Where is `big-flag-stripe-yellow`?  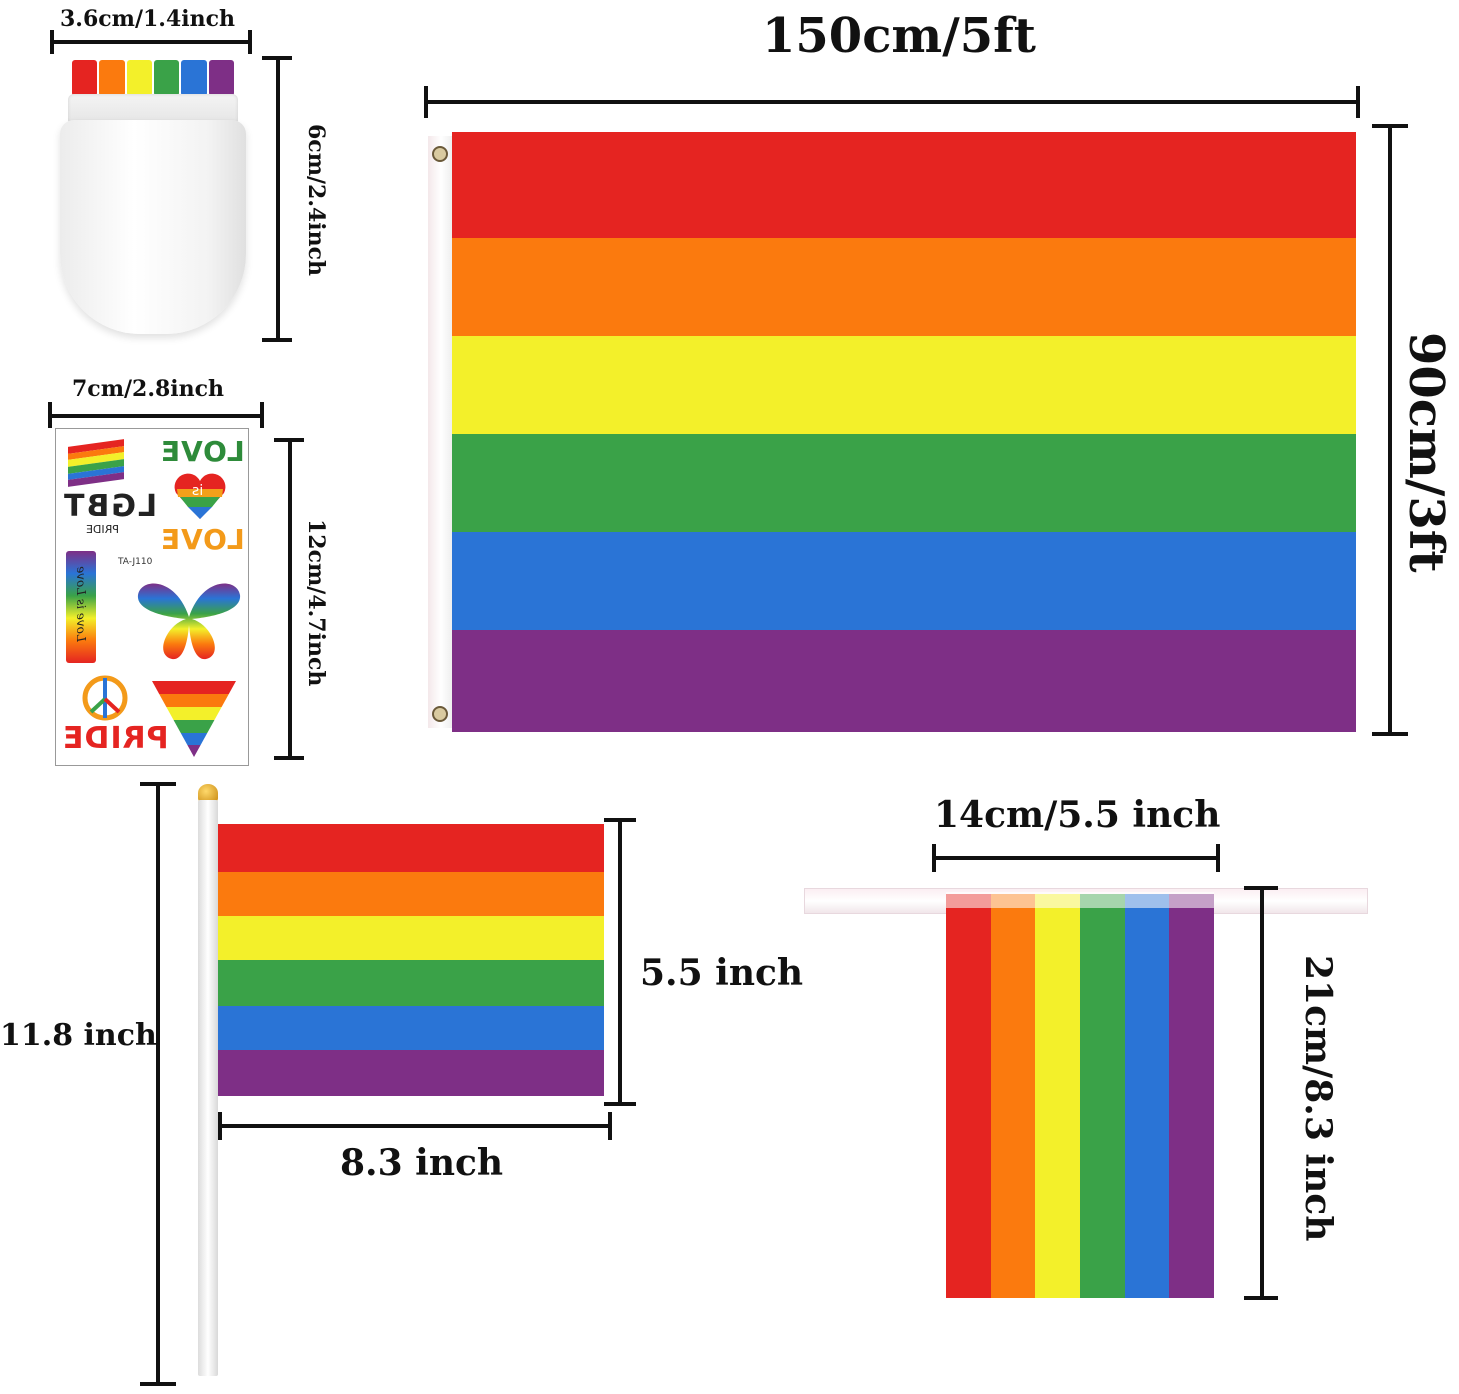 big-flag-stripe-yellow is located at coordinates (904, 385).